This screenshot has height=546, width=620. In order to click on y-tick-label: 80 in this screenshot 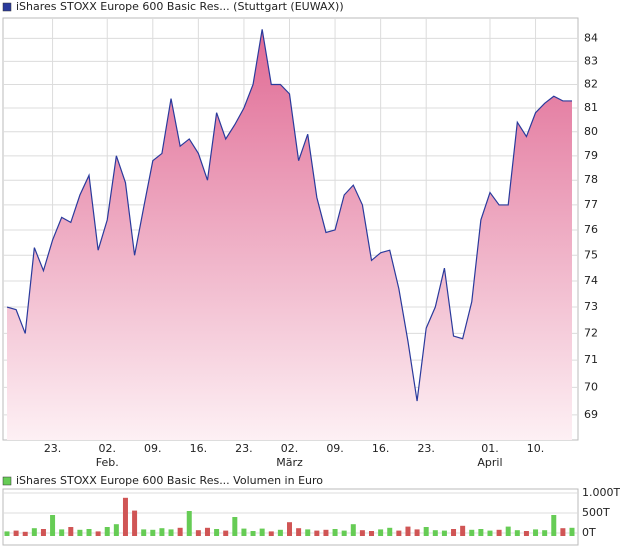, I will do `click(591, 131)`.